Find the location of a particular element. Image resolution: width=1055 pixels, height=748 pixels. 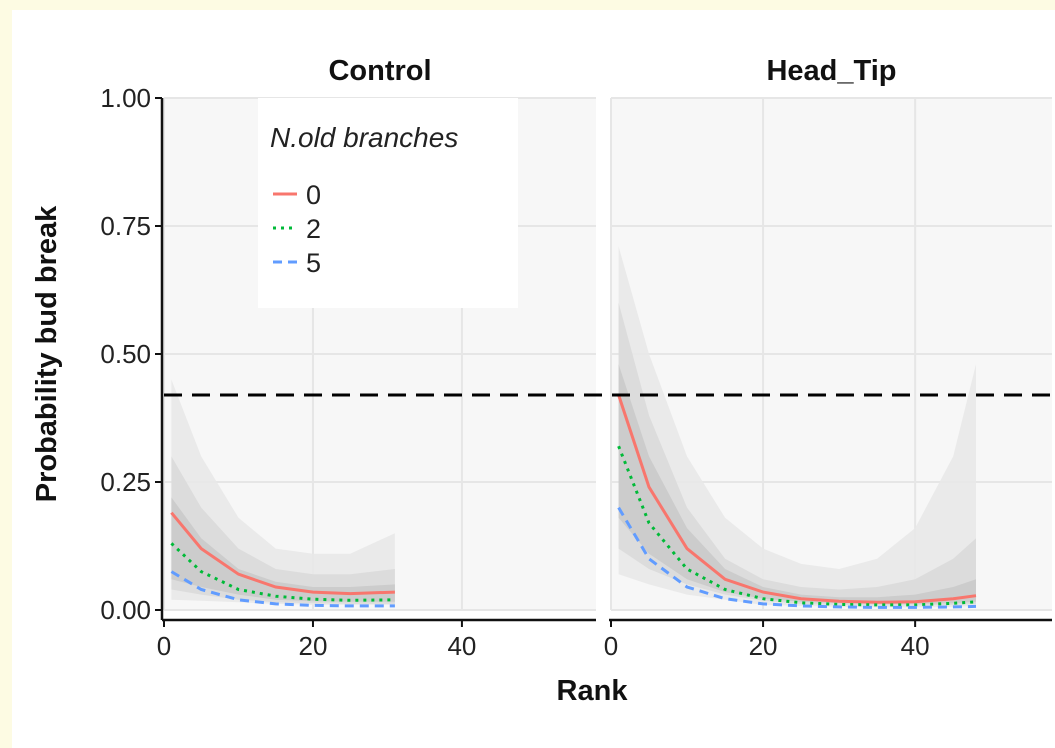

x-tick-label-1-2: 40 is located at coordinates (915, 646).